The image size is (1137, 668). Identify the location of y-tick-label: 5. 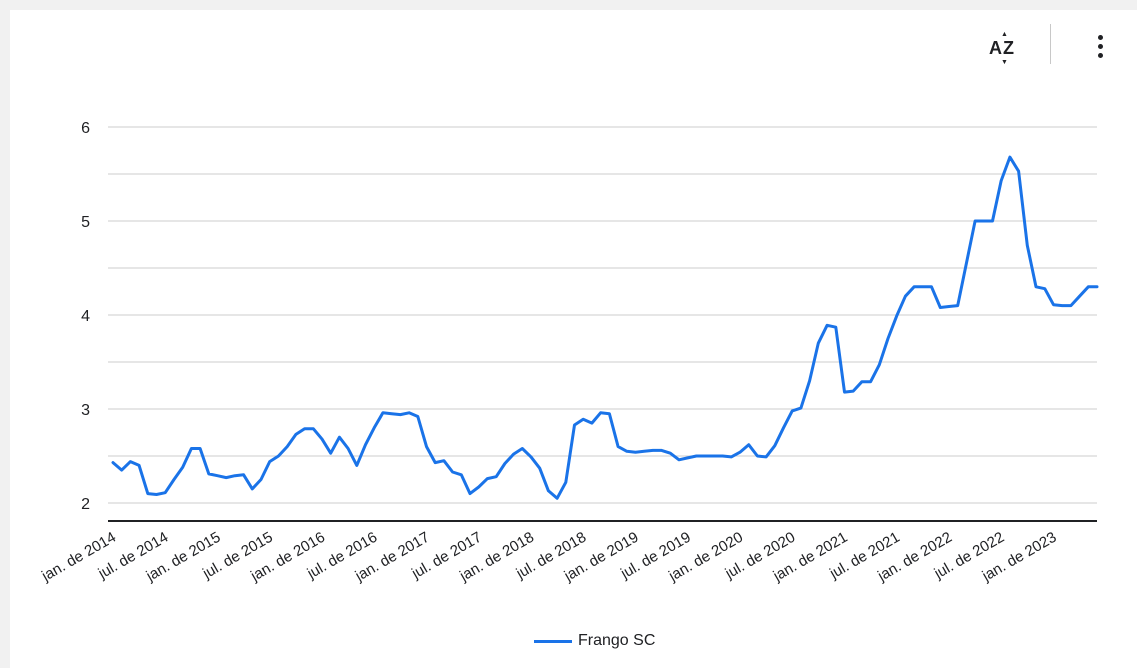
(85, 222).